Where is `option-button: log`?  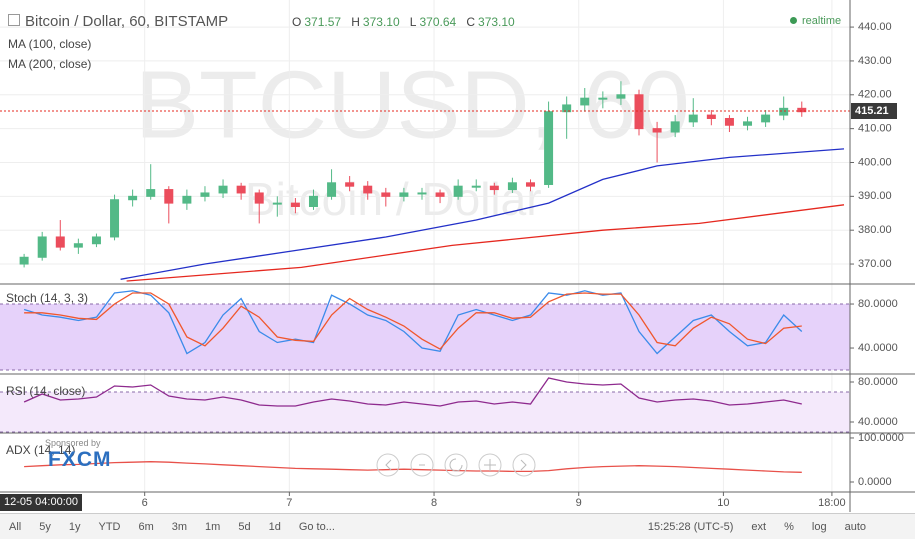 option-button: log is located at coordinates (819, 527).